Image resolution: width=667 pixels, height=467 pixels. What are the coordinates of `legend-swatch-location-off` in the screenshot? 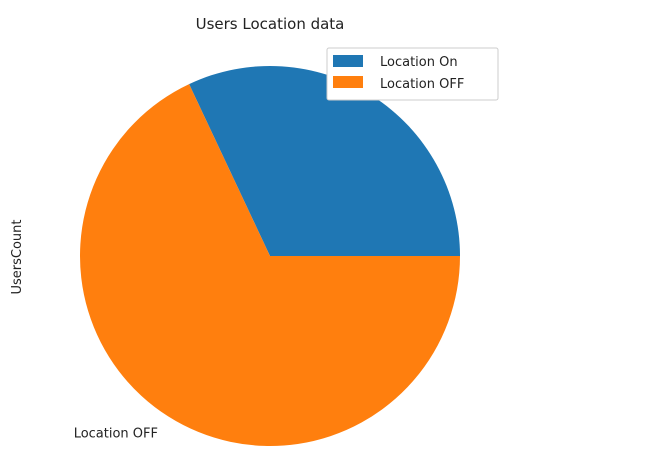 It's located at (348, 82).